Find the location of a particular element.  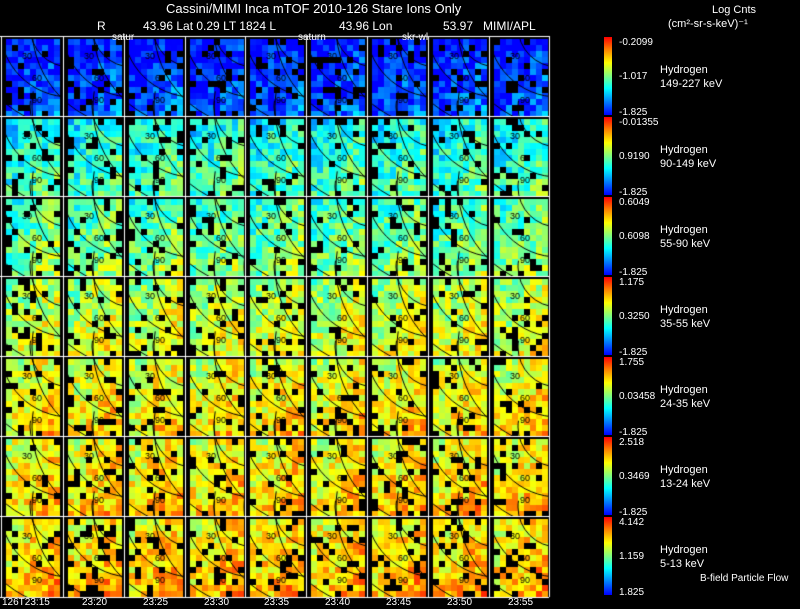

energy-range-label: 24-35 keV is located at coordinates (685, 404).